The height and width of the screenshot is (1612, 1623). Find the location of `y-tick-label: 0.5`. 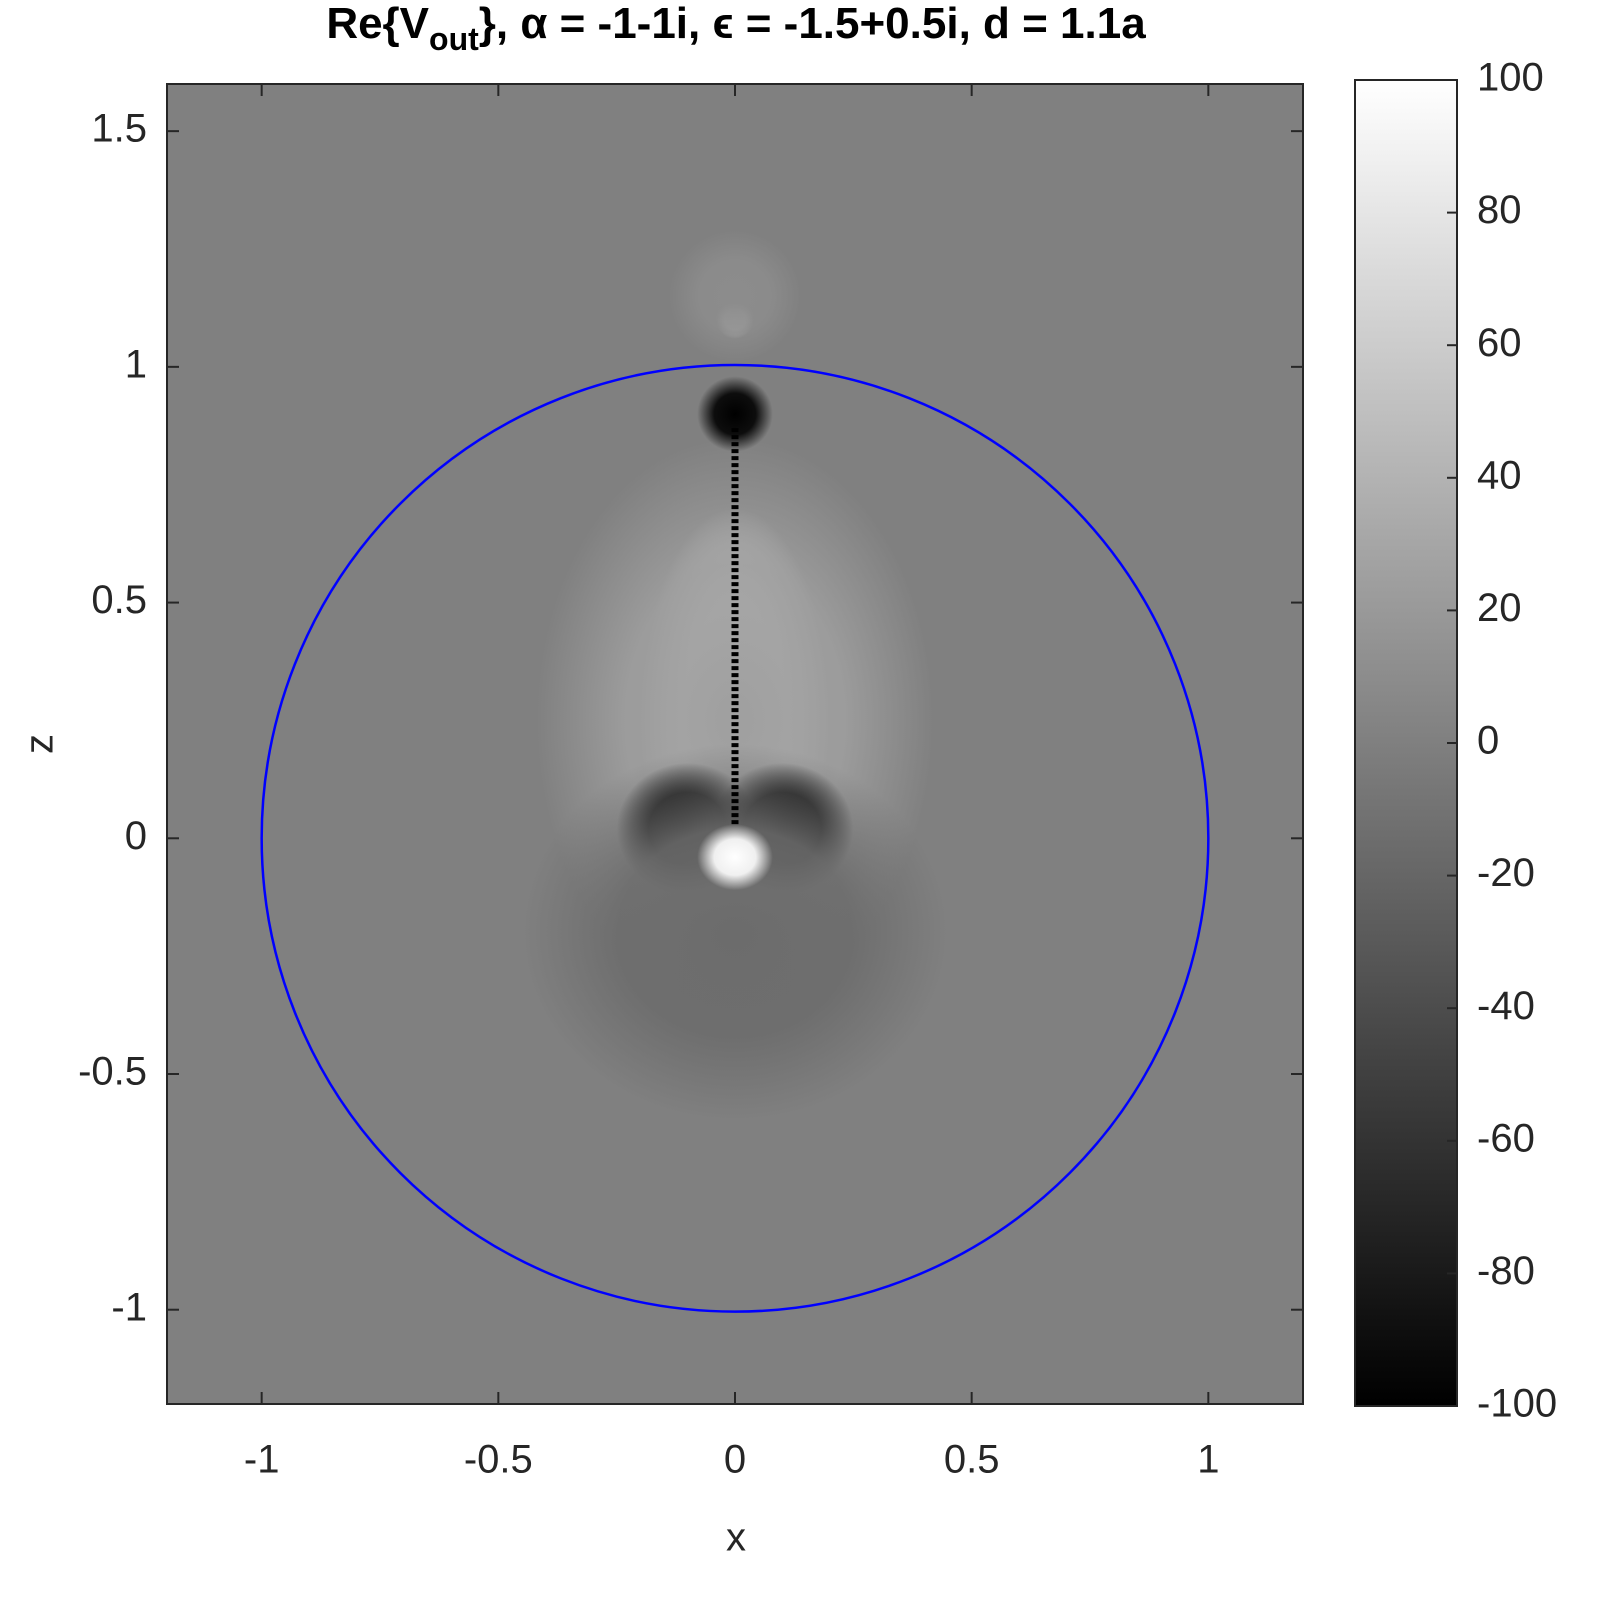

y-tick-label: 0.5 is located at coordinates (119, 600).